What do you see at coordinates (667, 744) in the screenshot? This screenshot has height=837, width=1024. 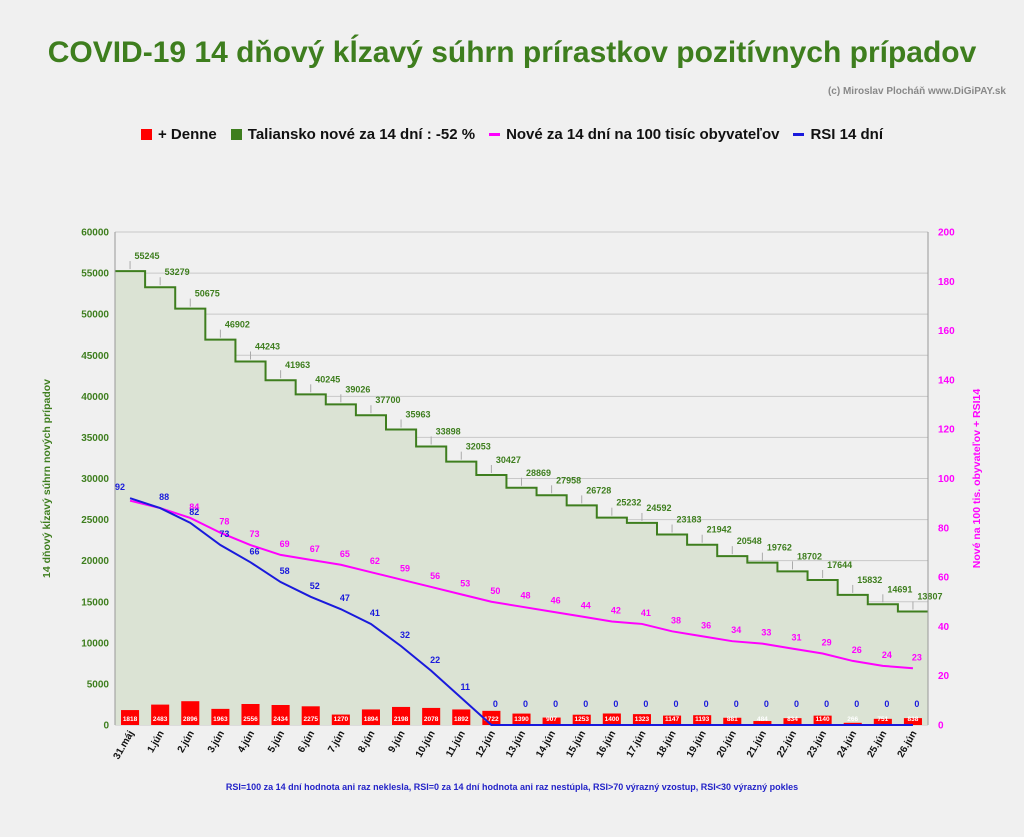 I see `x-tick-label: 18.jún` at bounding box center [667, 744].